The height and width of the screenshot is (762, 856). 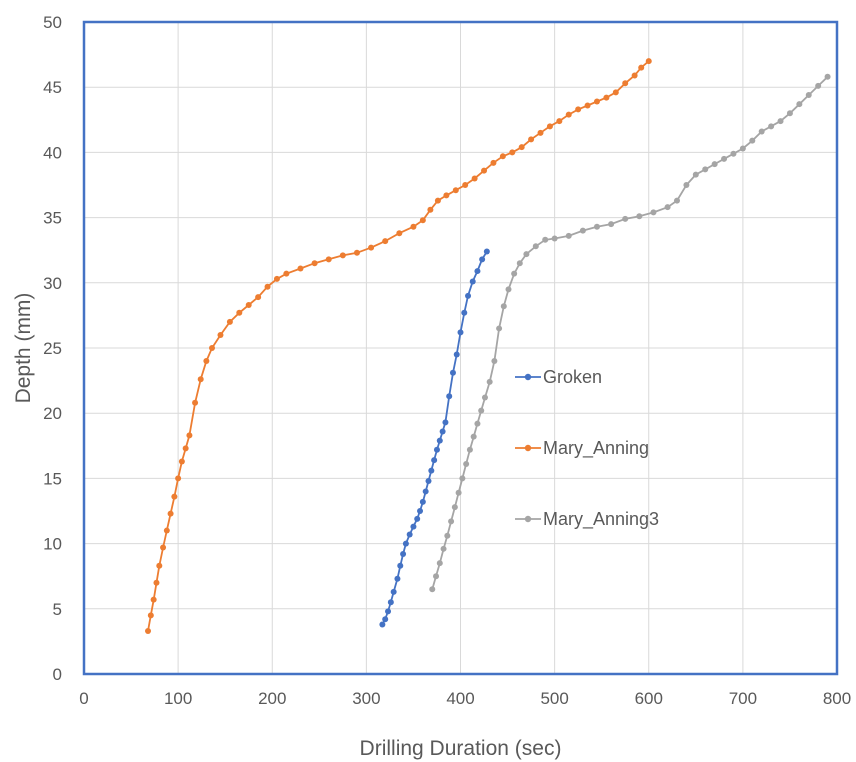 I want to click on legend-item: Mary_Anning, so click(x=582, y=448).